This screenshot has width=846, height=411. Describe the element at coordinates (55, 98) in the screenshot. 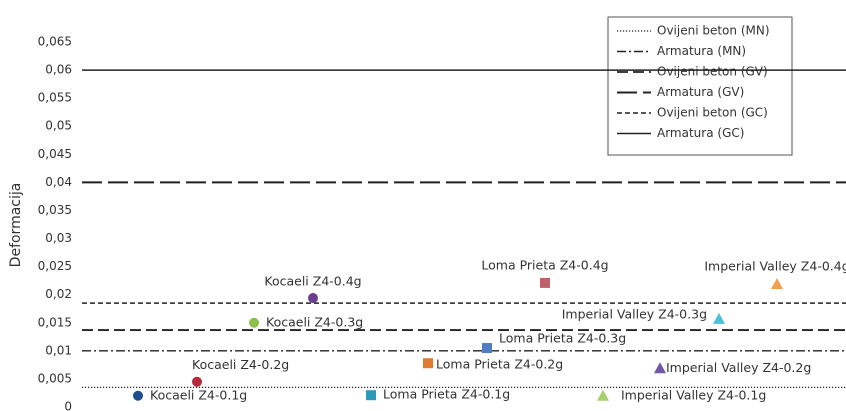

I see `y-tick-label: 0,055` at that location.